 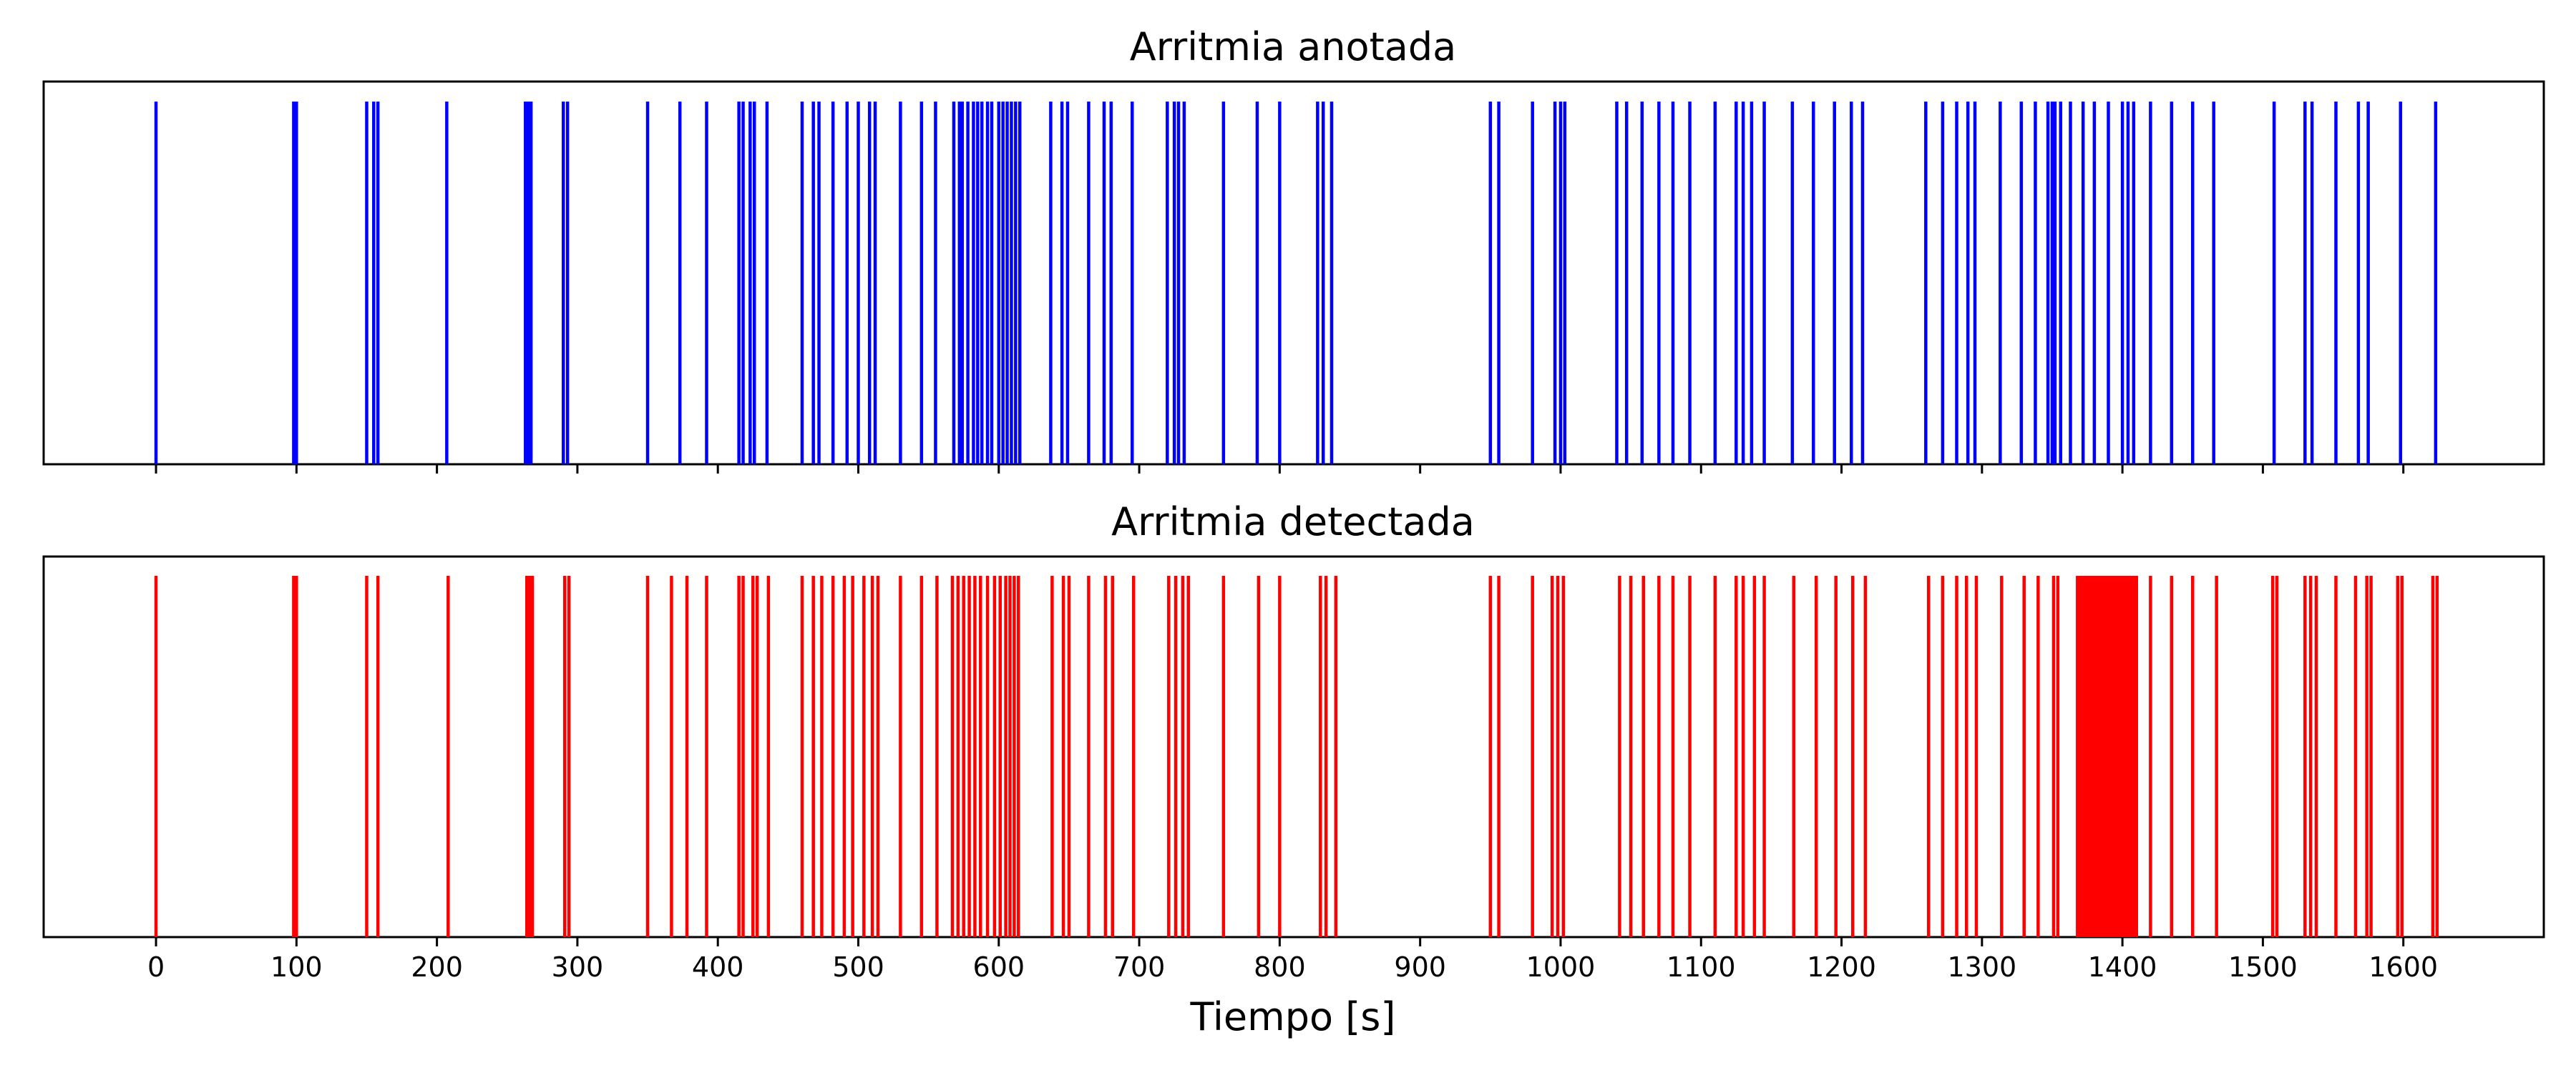 What do you see at coordinates (1981, 967) in the screenshot?
I see `x-tick-label-1300: 1300` at bounding box center [1981, 967].